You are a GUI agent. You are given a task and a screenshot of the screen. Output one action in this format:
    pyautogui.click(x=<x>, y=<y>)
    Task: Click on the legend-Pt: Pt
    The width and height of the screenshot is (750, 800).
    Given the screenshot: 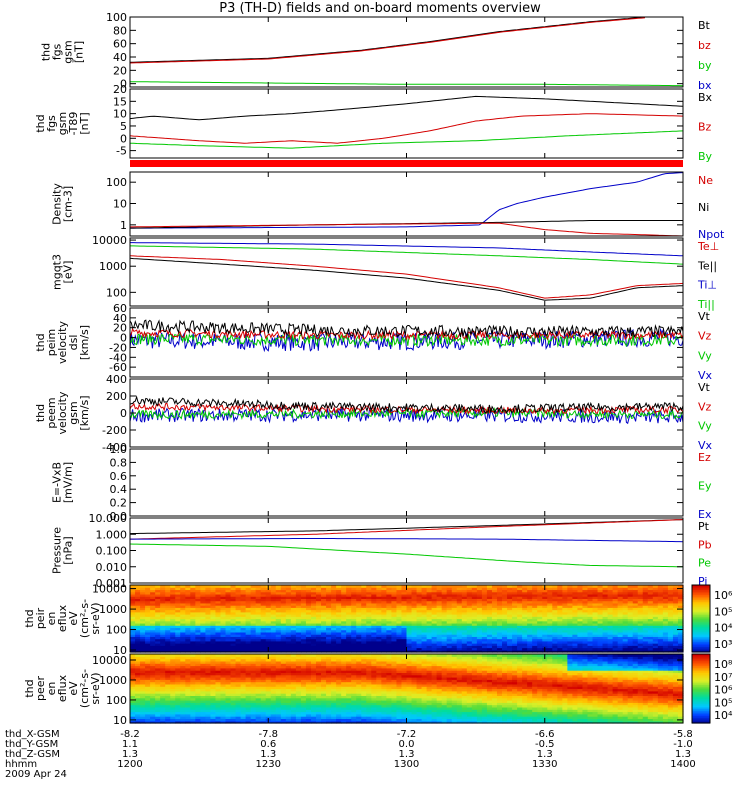 What is the action you would take?
    pyautogui.click(x=704, y=526)
    